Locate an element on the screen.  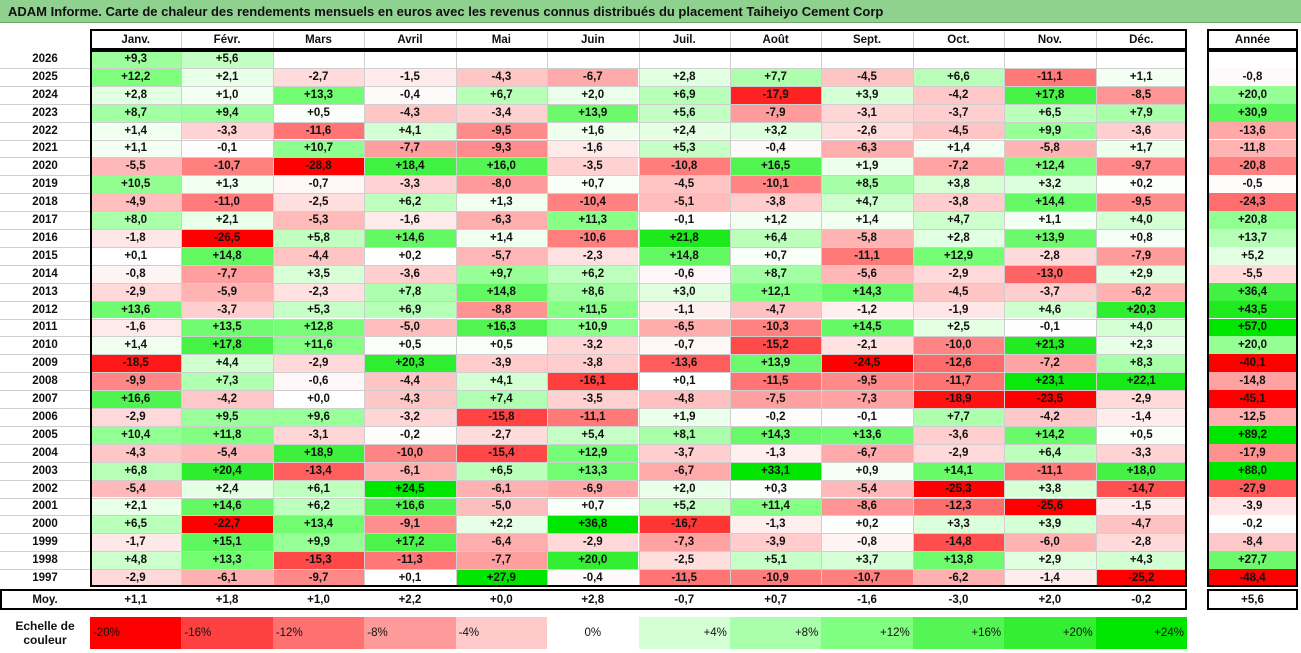
heatmap-cell: -1,4 is located at coordinates (1050, 578).